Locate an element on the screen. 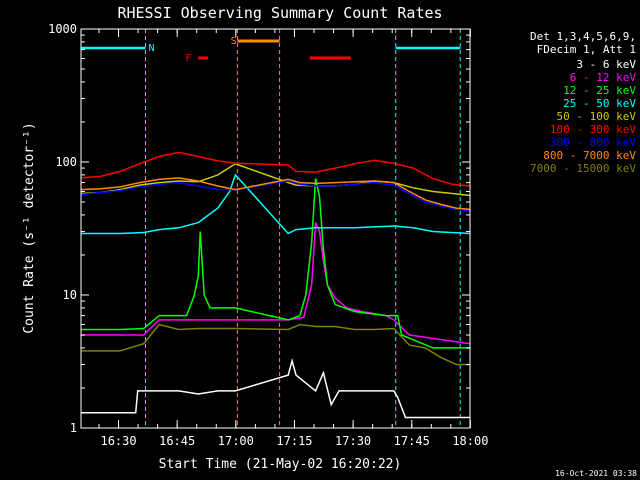 The width and height of the screenshot is (640, 480). x-tick-label-0: 16:30 is located at coordinates (118, 441).